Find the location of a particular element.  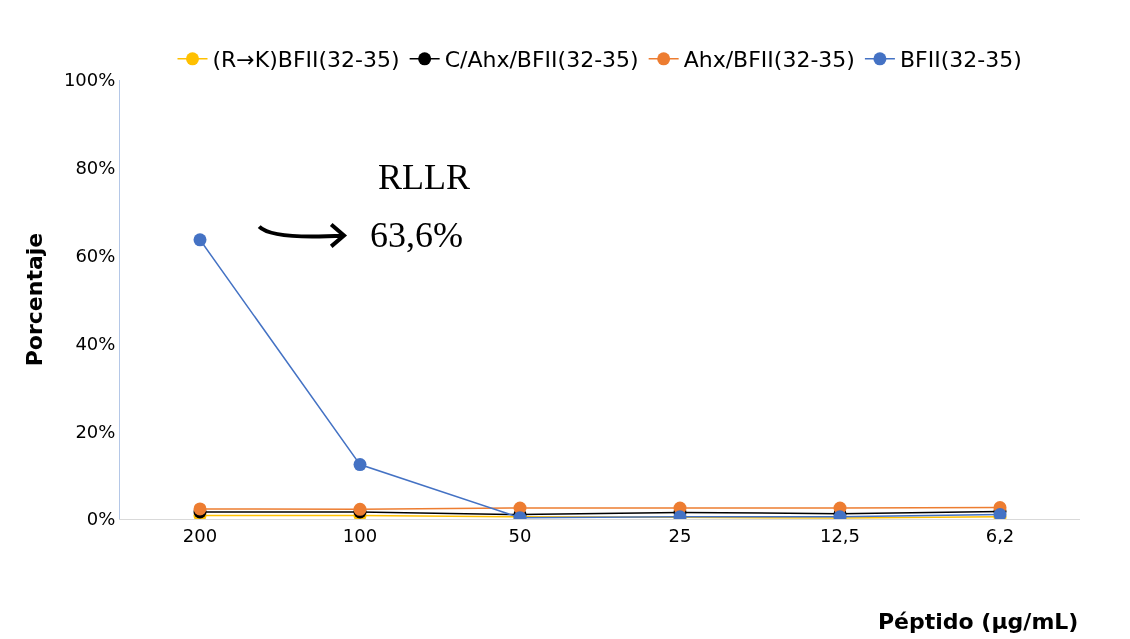

x-tick-label: 50 is located at coordinates (520, 535).